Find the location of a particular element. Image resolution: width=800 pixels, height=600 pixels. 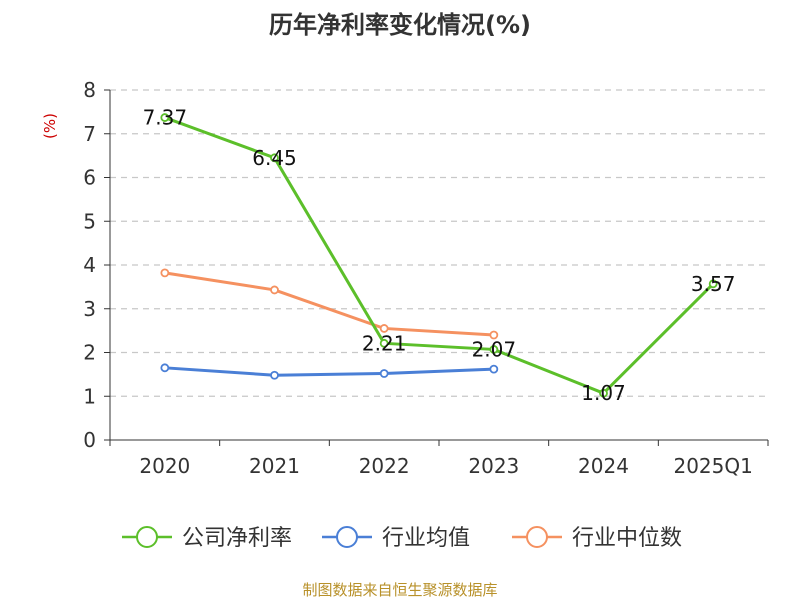

y-tick-label: 2 is located at coordinates (89, 353).